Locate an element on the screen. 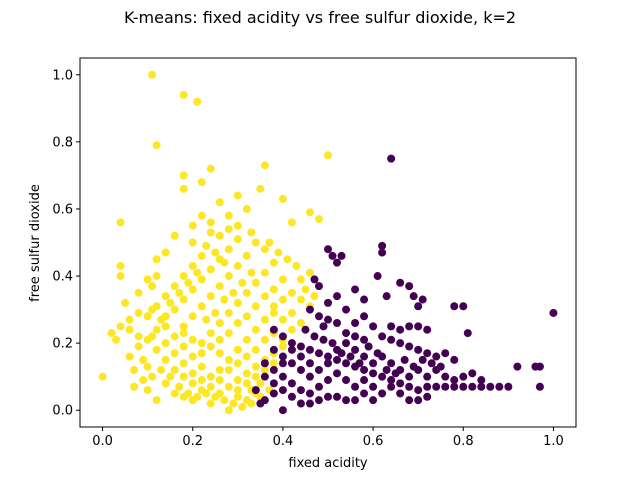  y-tick-label: 0.0 is located at coordinates (62, 411).